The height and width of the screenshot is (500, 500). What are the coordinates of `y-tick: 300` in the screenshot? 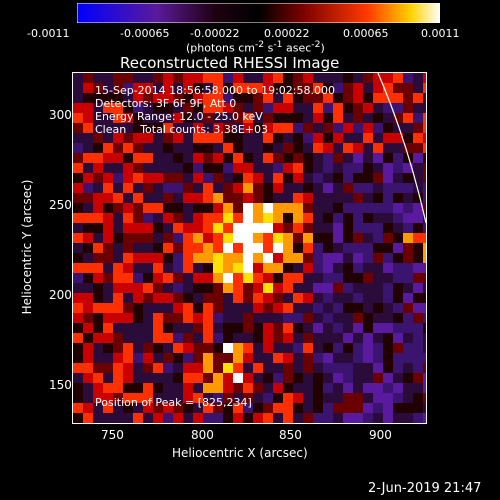 It's located at (60, 115).